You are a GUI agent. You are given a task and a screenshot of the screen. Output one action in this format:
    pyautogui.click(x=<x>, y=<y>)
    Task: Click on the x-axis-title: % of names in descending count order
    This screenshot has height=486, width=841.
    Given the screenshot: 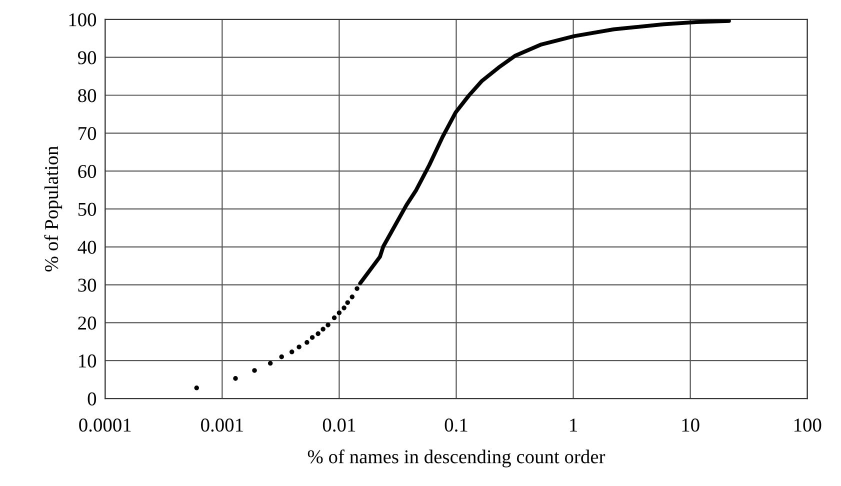 What is the action you would take?
    pyautogui.click(x=457, y=458)
    